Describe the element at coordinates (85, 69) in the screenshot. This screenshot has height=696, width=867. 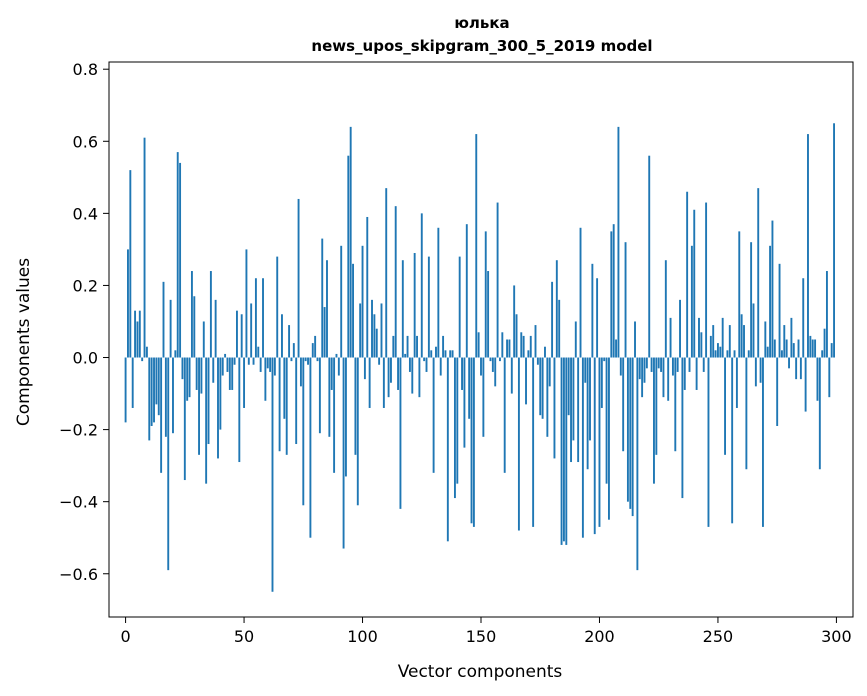
I see `y-tick-label: 0.8` at that location.